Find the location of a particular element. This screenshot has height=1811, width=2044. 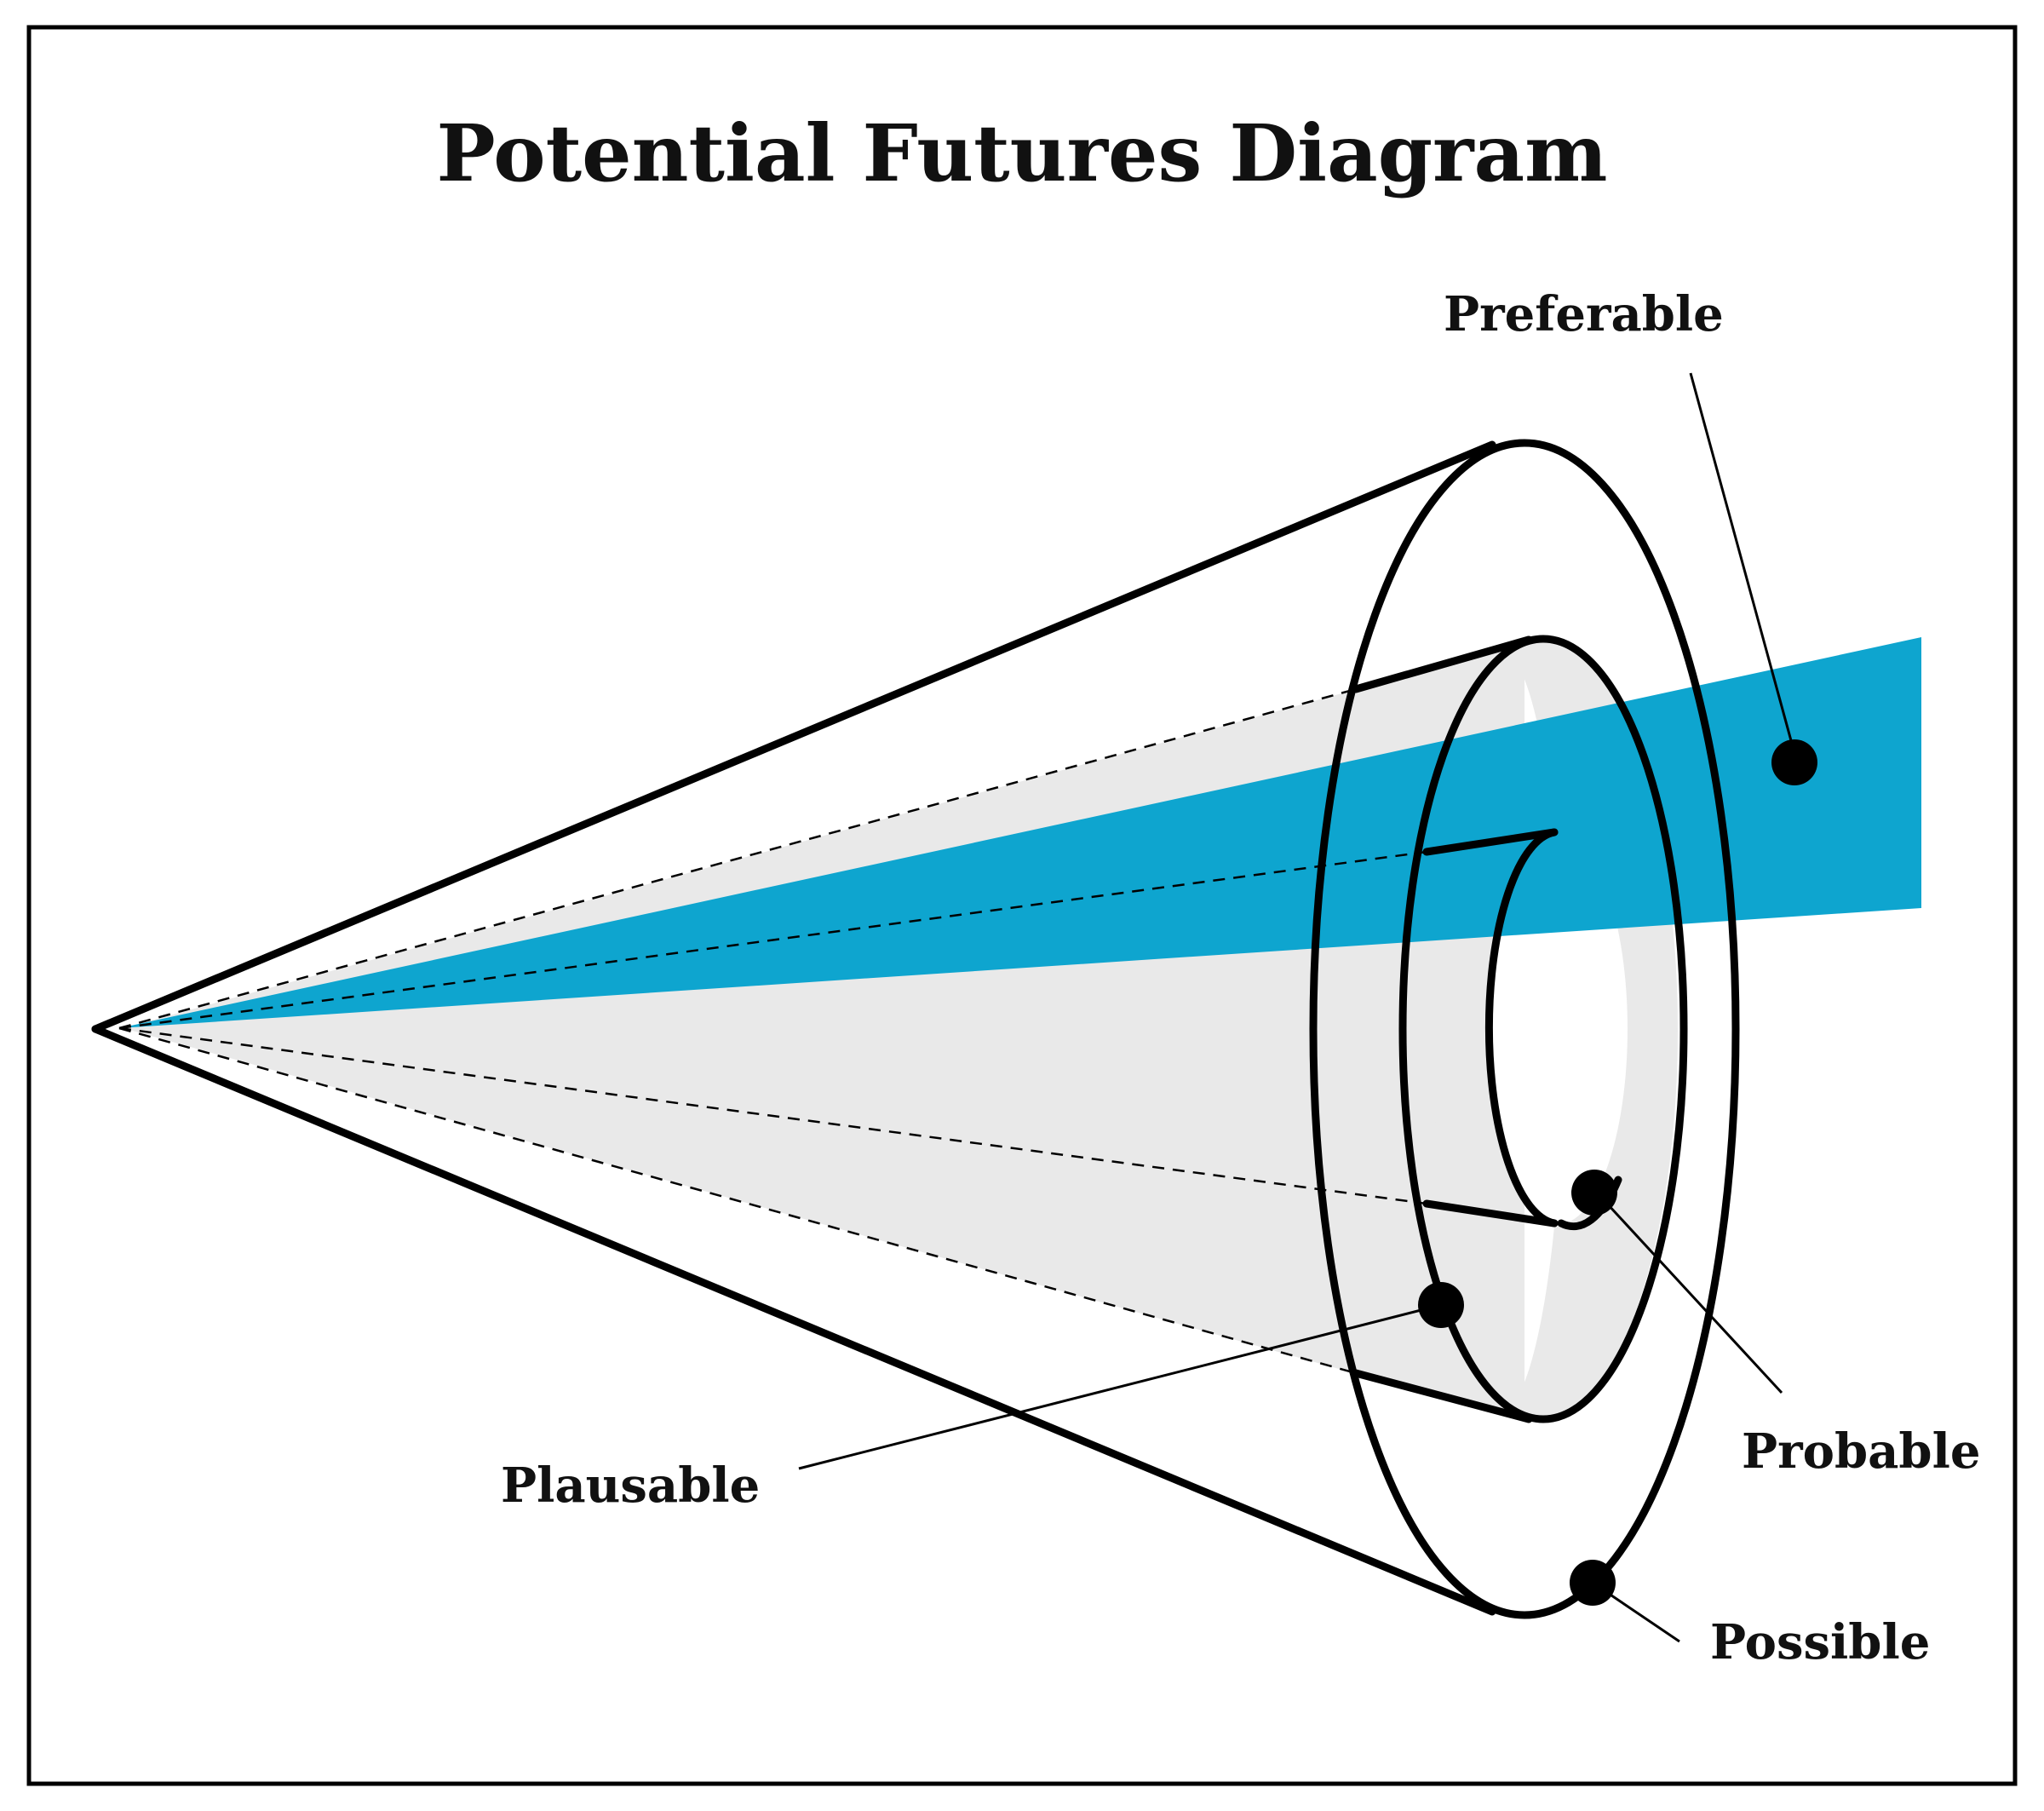

plausible-edge-bottom is located at coordinates (1442, 1396).